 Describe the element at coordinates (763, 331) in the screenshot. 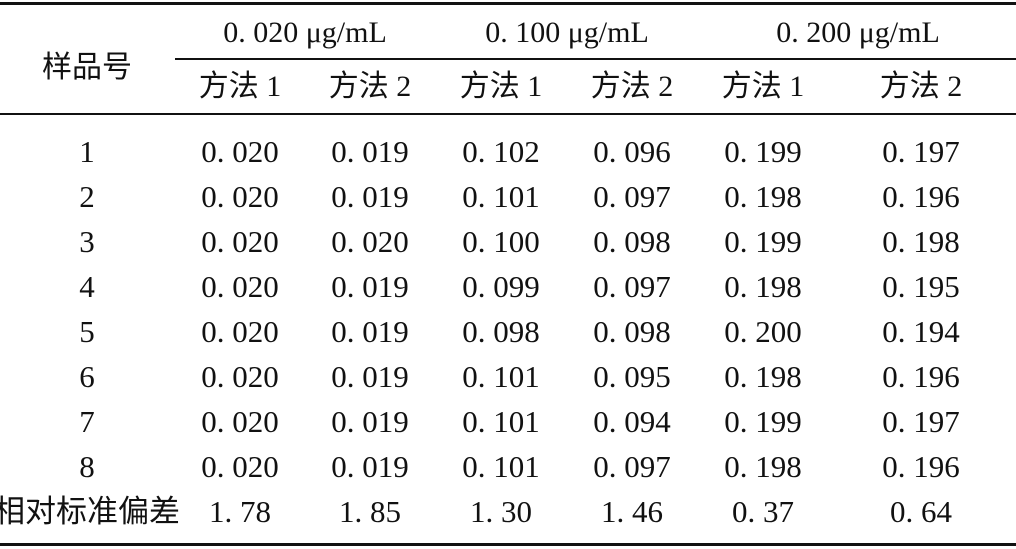

I see `table-cell: 0. 200` at that location.